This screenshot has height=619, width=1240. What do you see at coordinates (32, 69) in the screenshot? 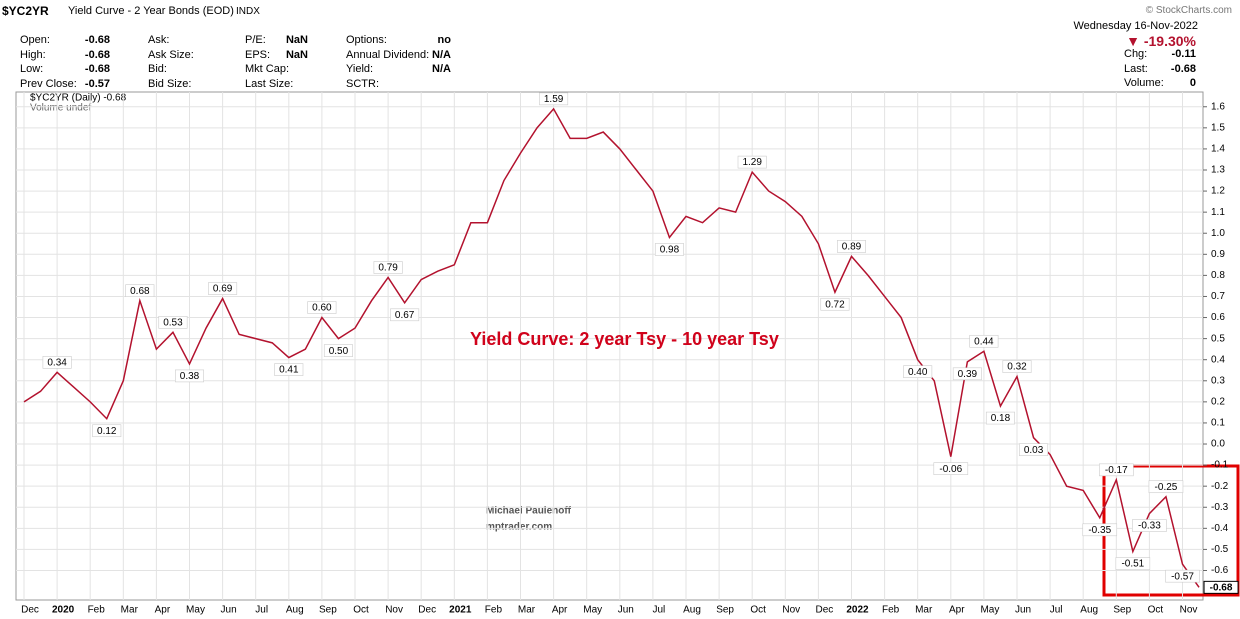
I see `quote-label: Low:` at bounding box center [32, 69].